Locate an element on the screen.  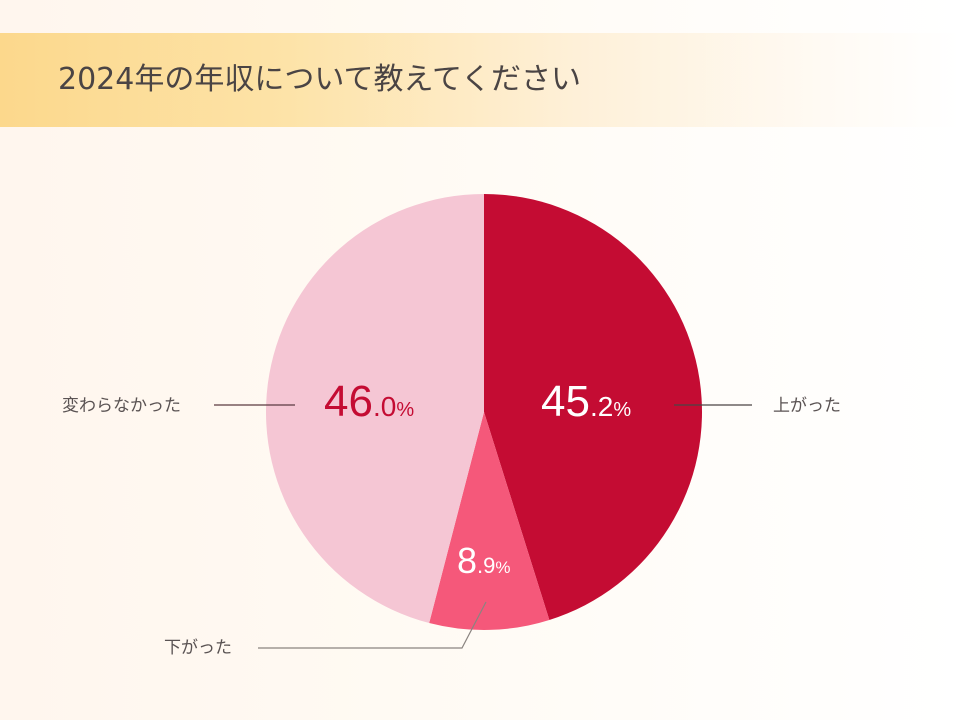
slice-same is located at coordinates (374, 408).